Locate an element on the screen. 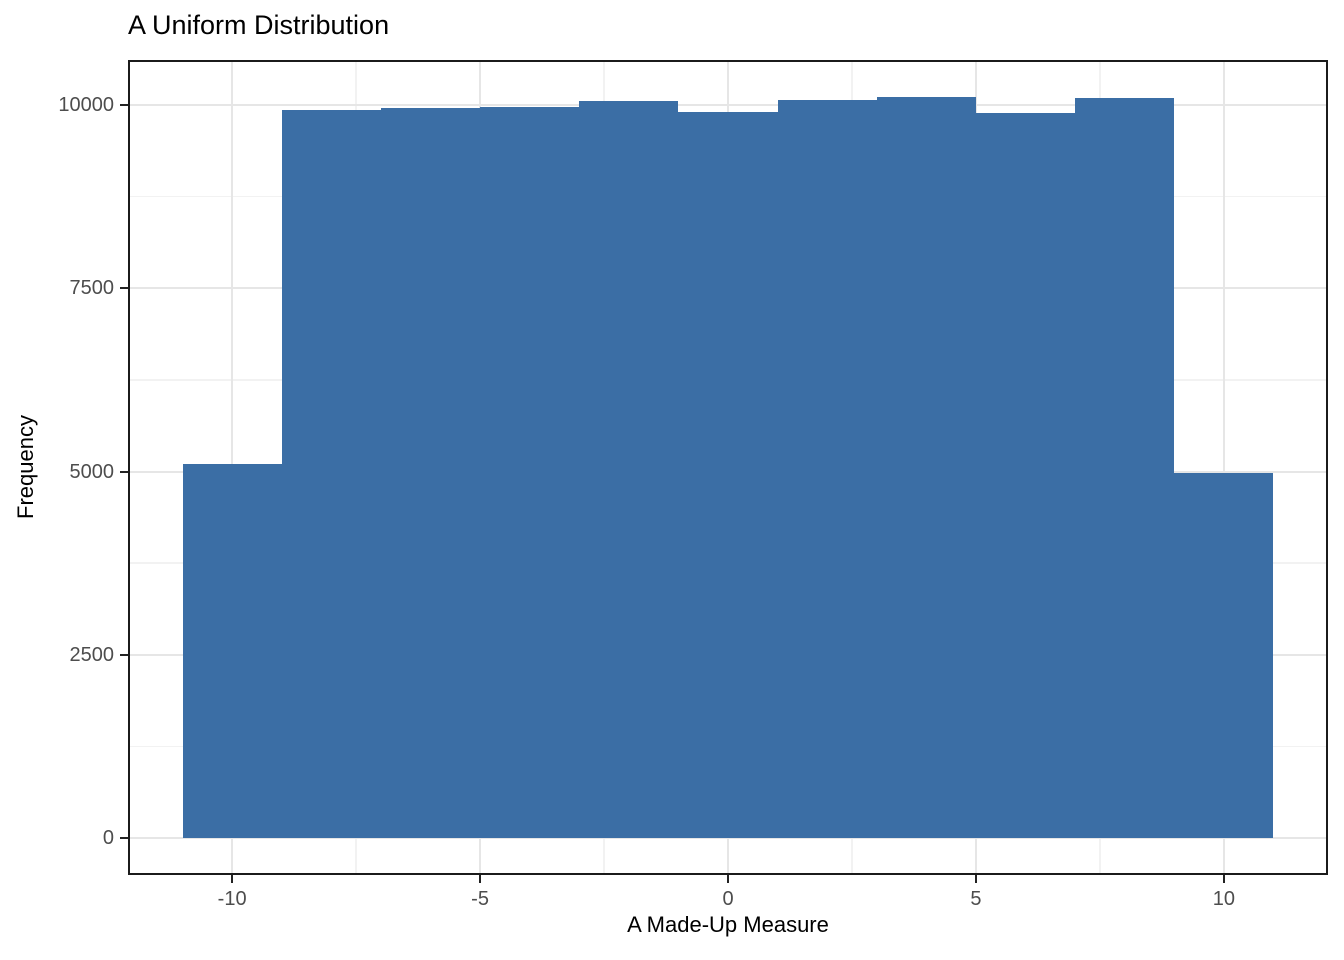 Image resolution: width=1344 pixels, height=960 pixels. y-tick-label: 5000 is located at coordinates (92, 471).